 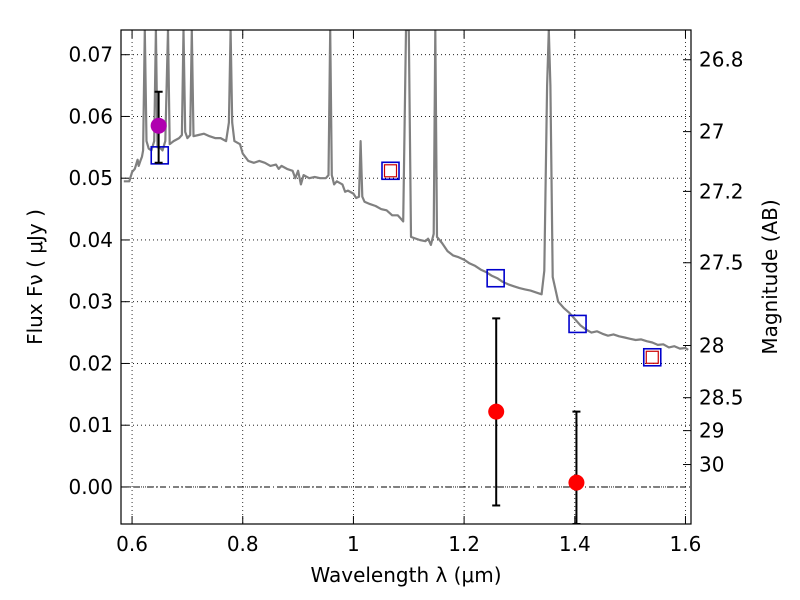 What do you see at coordinates (158, 125) in the screenshot?
I see `detection-point` at bounding box center [158, 125].